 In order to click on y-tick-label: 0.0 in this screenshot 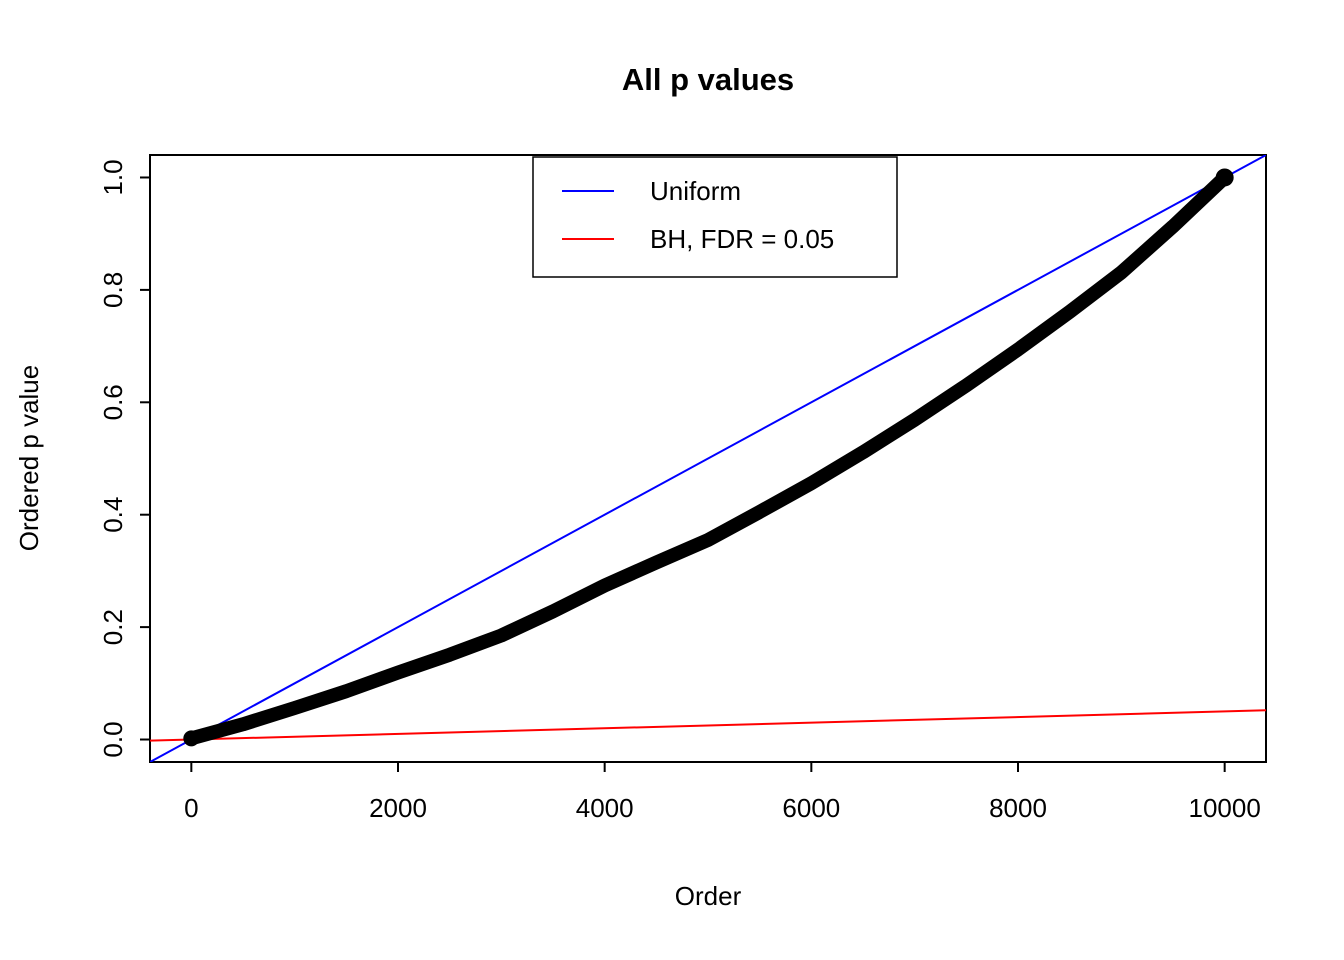, I will do `click(113, 739)`.